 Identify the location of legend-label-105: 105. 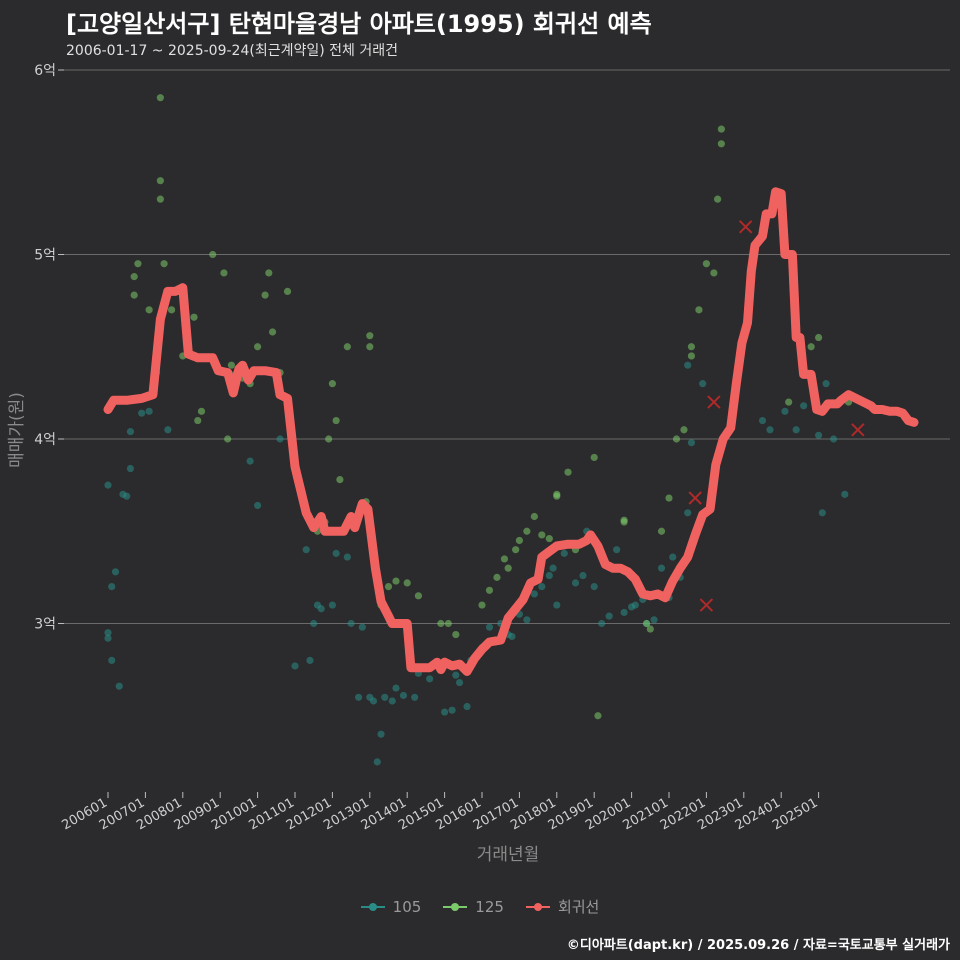
(407, 906).